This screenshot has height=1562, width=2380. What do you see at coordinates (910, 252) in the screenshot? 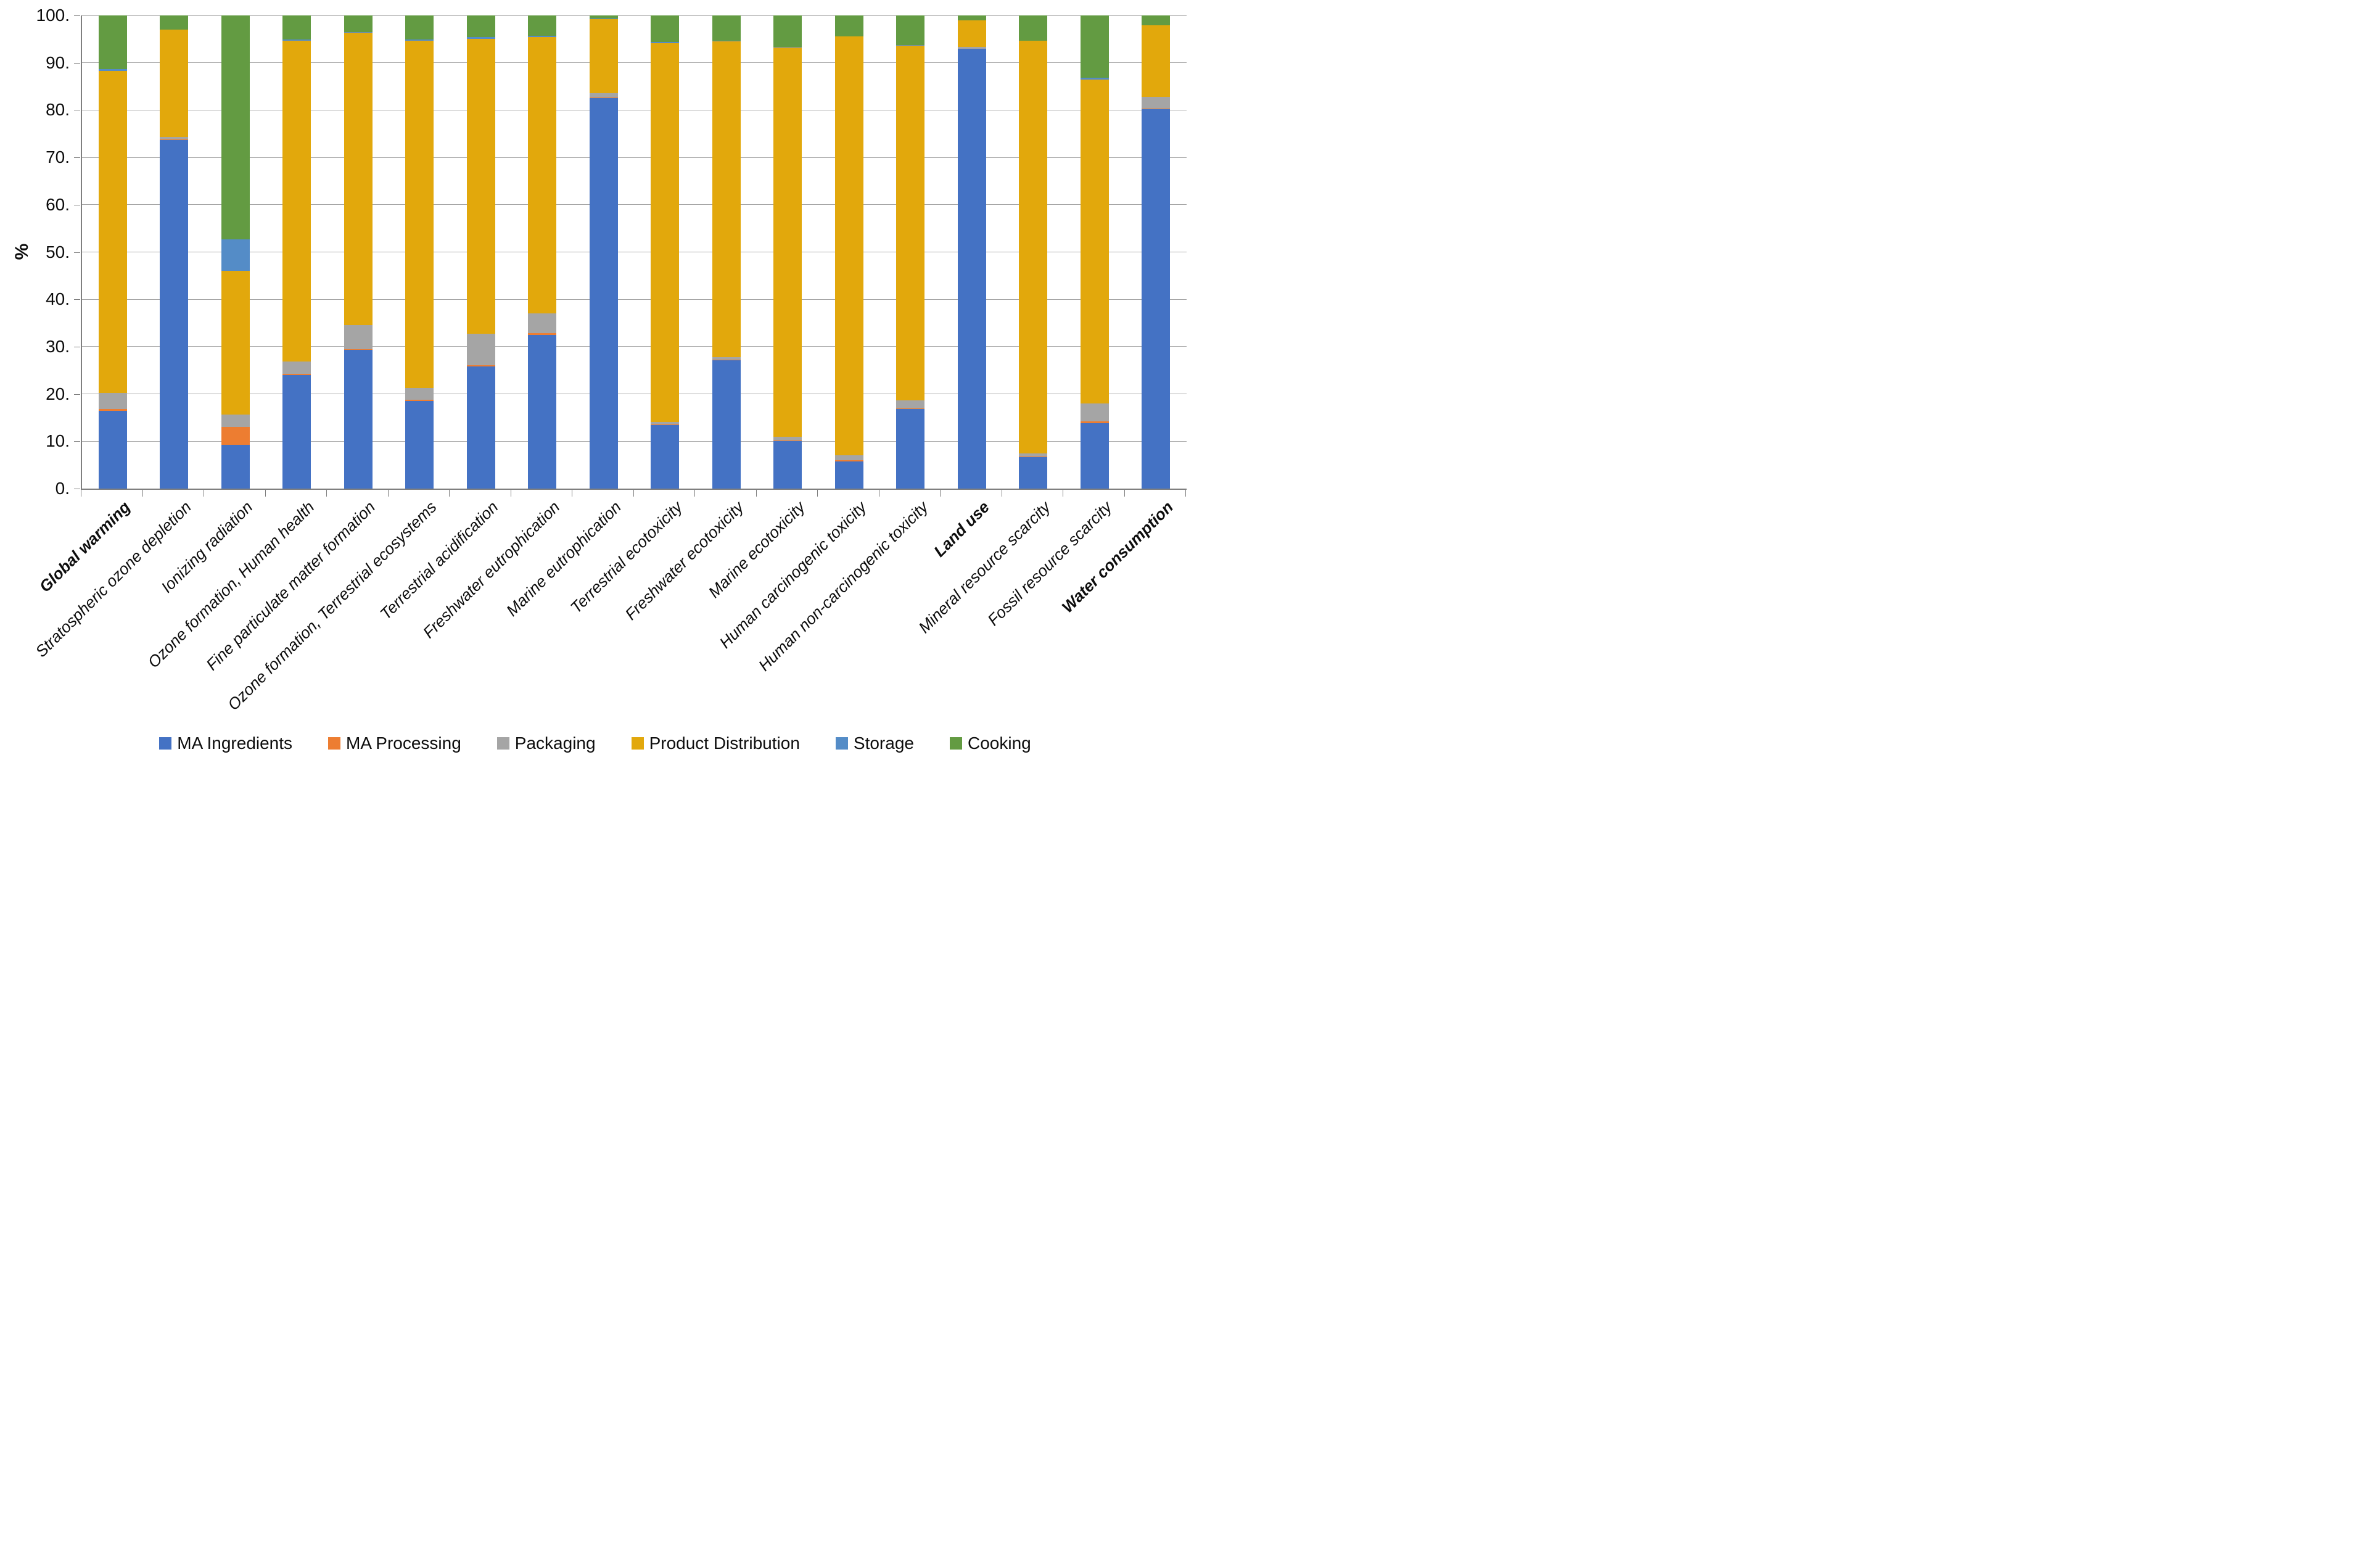
I see `bar-human-non-carcinogenic-toxicity` at bounding box center [910, 252].